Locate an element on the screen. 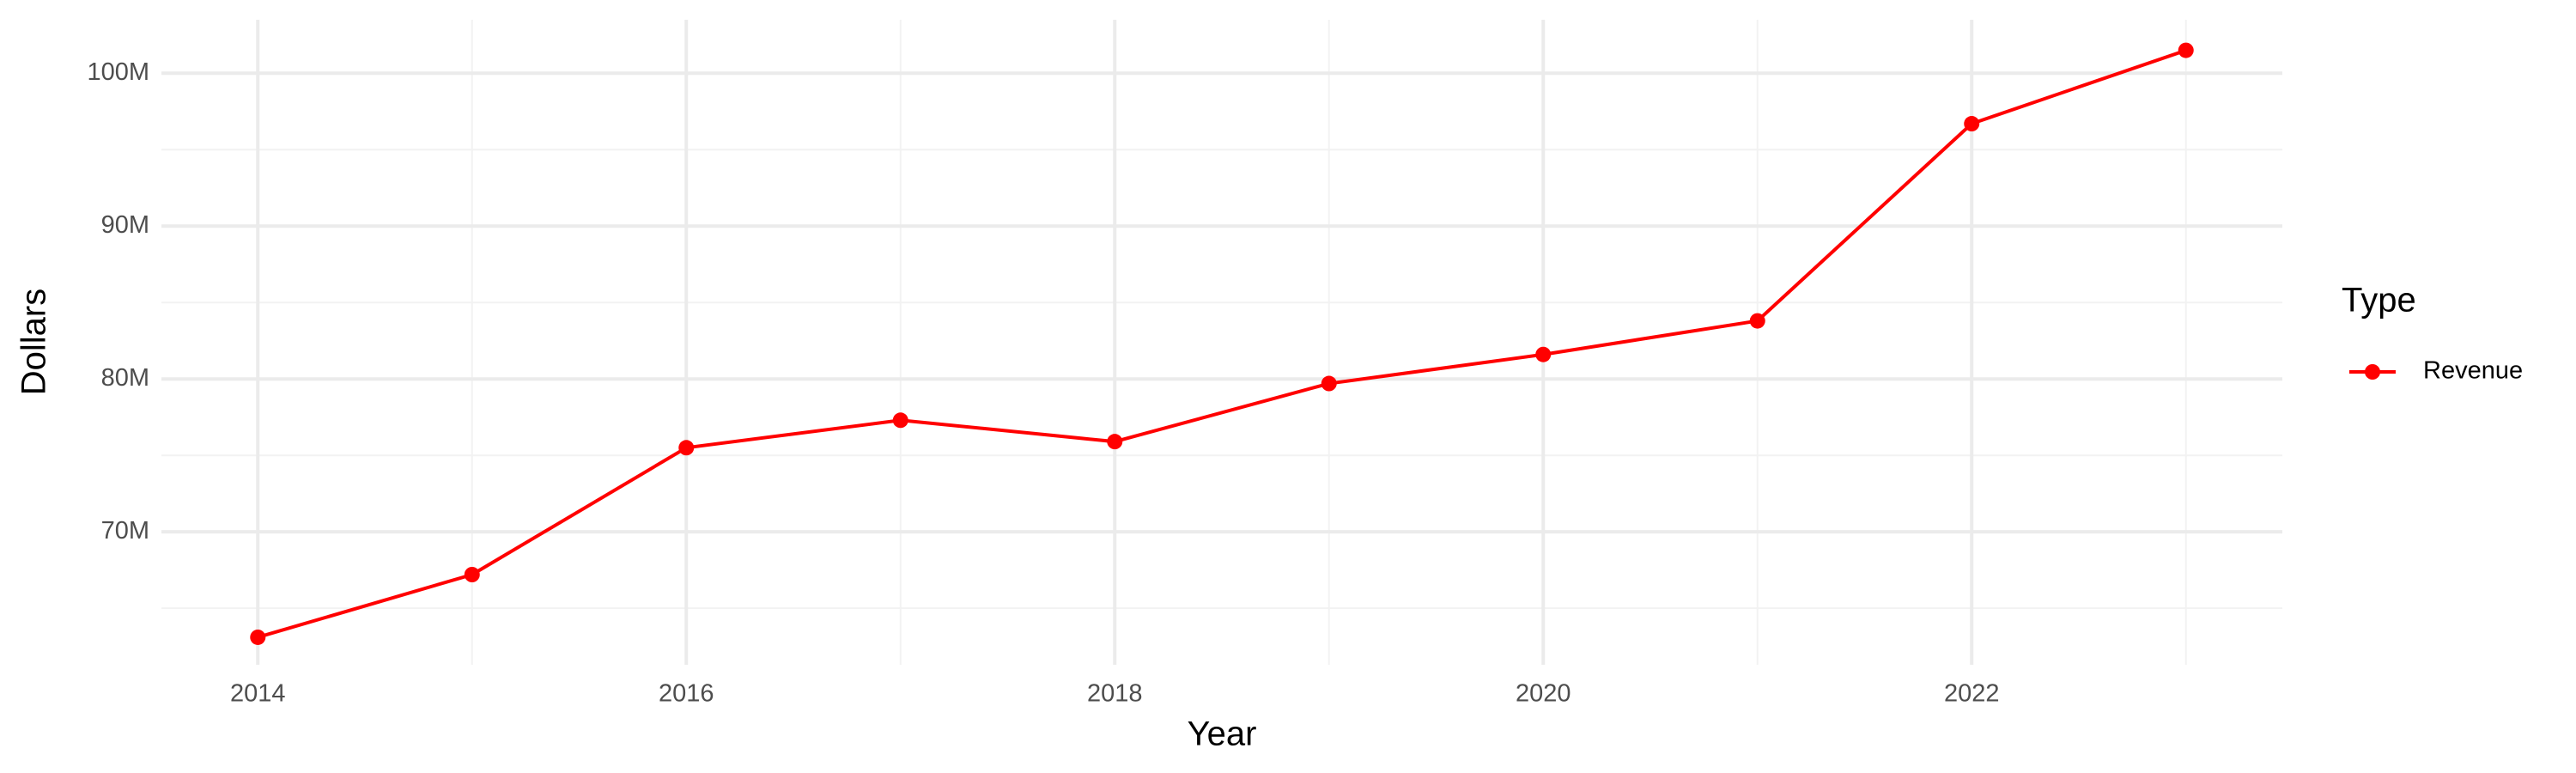 Image resolution: width=2576 pixels, height=773 pixels. y-axis-title: Dollars is located at coordinates (34, 342).